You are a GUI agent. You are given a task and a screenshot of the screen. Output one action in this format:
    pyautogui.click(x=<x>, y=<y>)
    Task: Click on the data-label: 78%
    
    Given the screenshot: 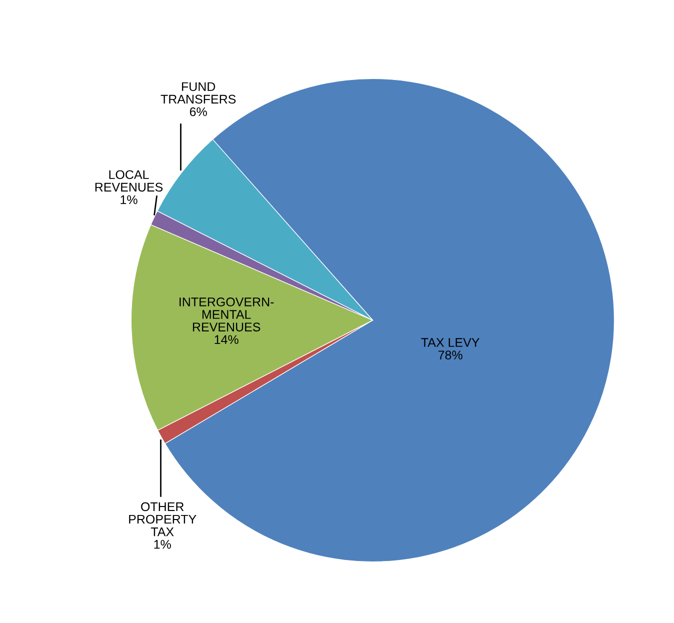 What is the action you would take?
    pyautogui.click(x=450, y=355)
    